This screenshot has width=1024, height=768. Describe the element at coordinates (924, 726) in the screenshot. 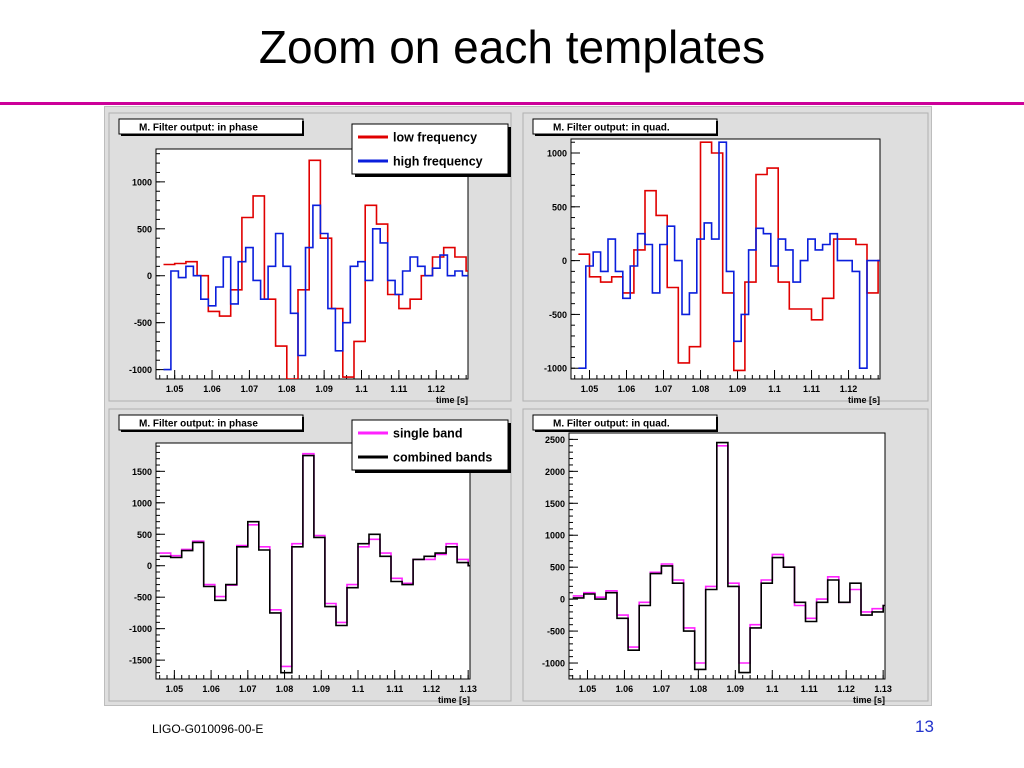

I see `page-number: 13` at that location.